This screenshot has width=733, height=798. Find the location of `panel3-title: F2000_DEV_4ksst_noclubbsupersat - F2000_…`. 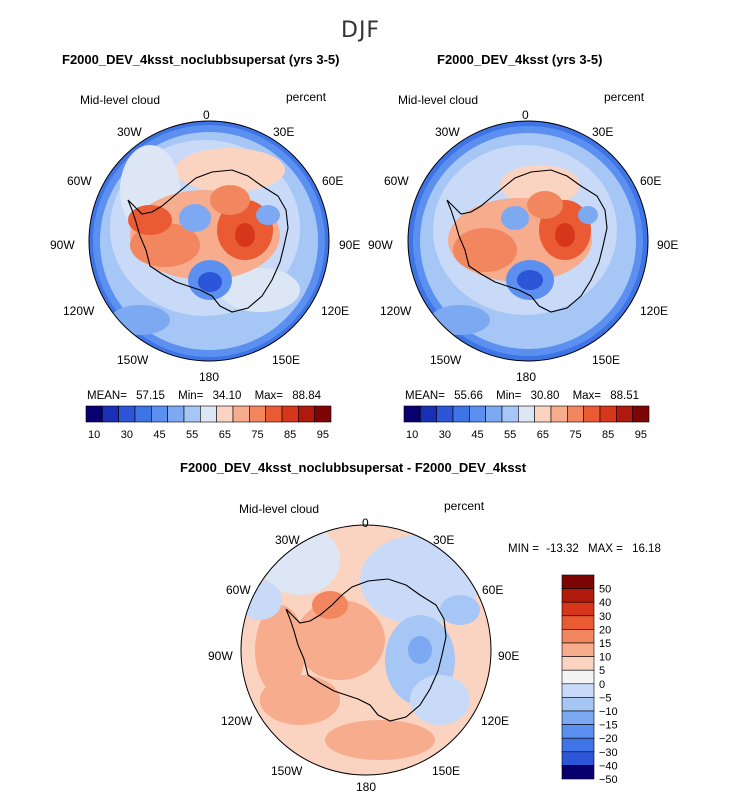

panel3-title: F2000_DEV_4ksst_noclubbsupersat - F2000_… is located at coordinates (353, 467).